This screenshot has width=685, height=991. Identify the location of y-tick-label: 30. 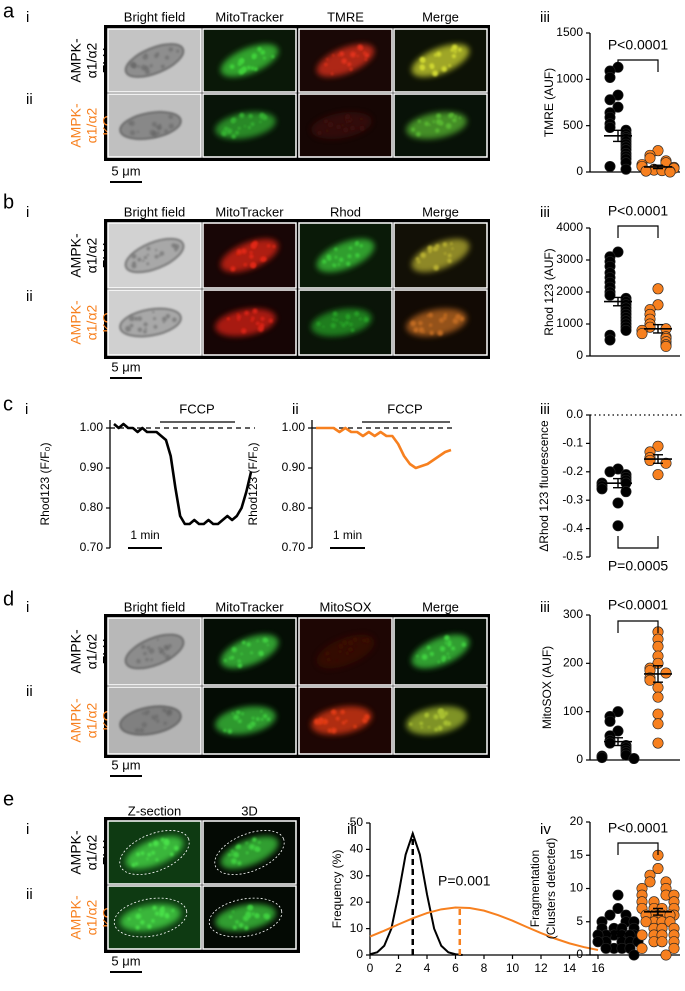
(357, 875).